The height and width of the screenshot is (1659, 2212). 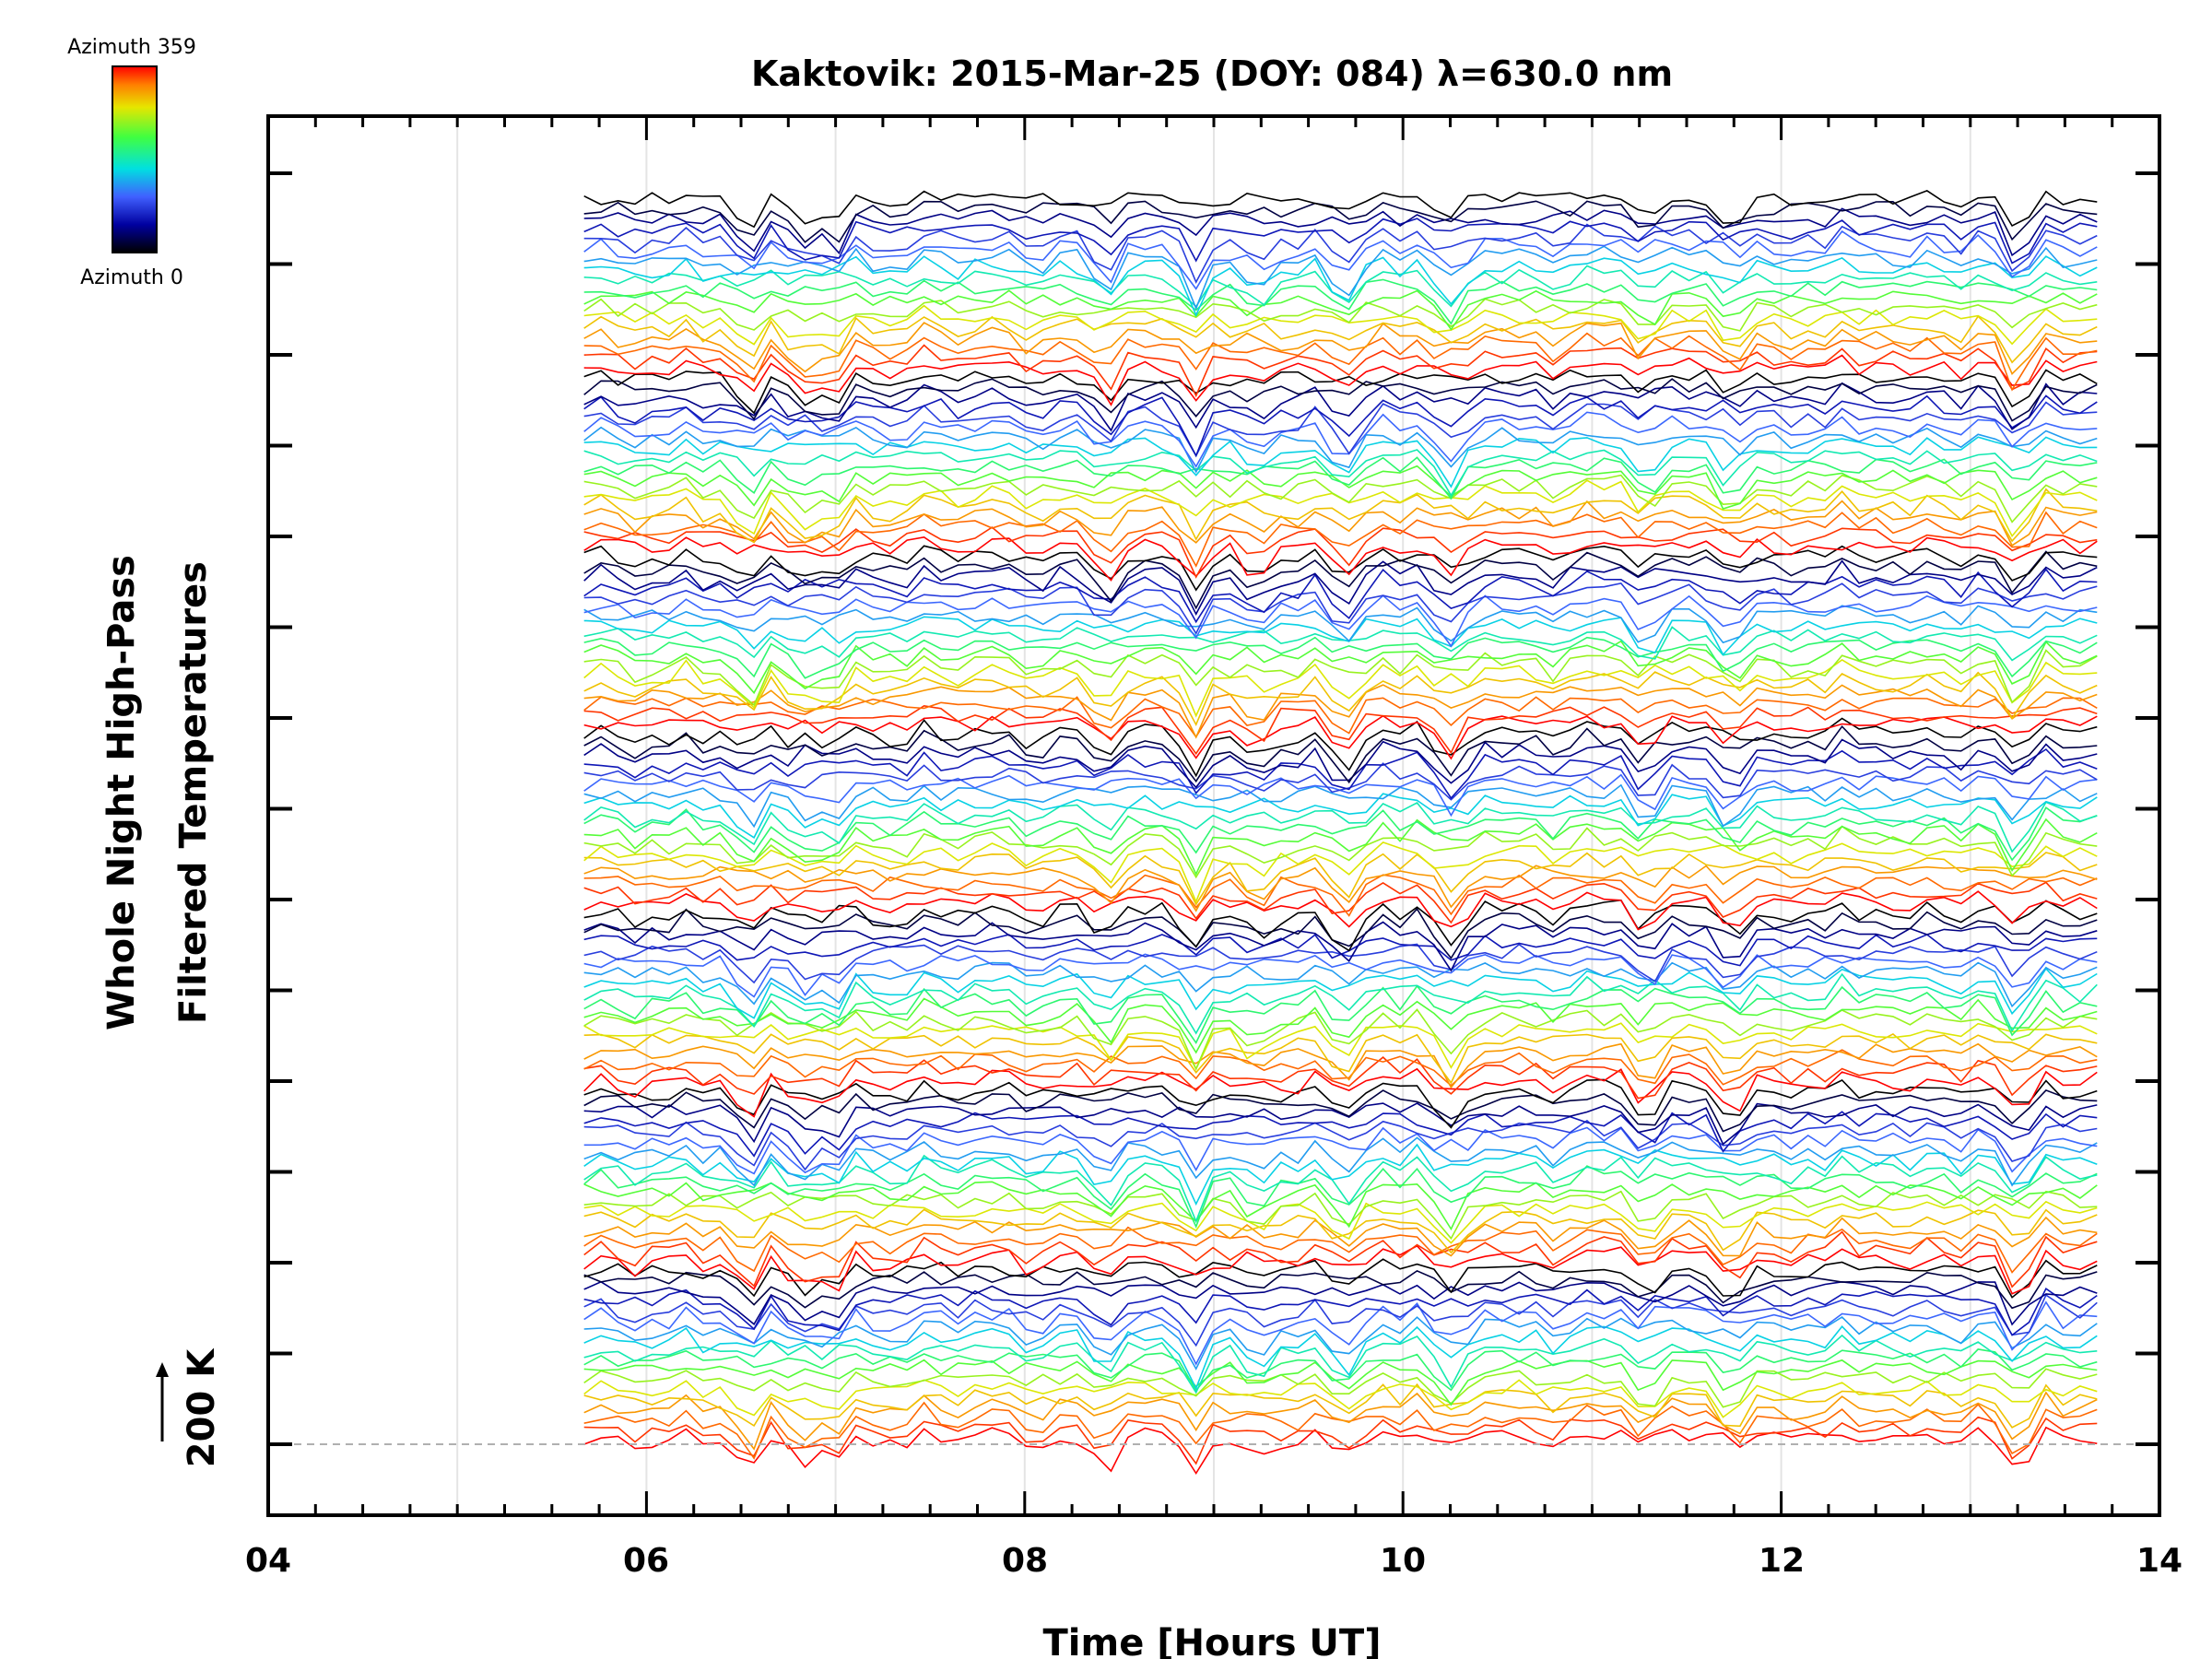 I want to click on x-tick-label: 10, so click(x=1403, y=1561).